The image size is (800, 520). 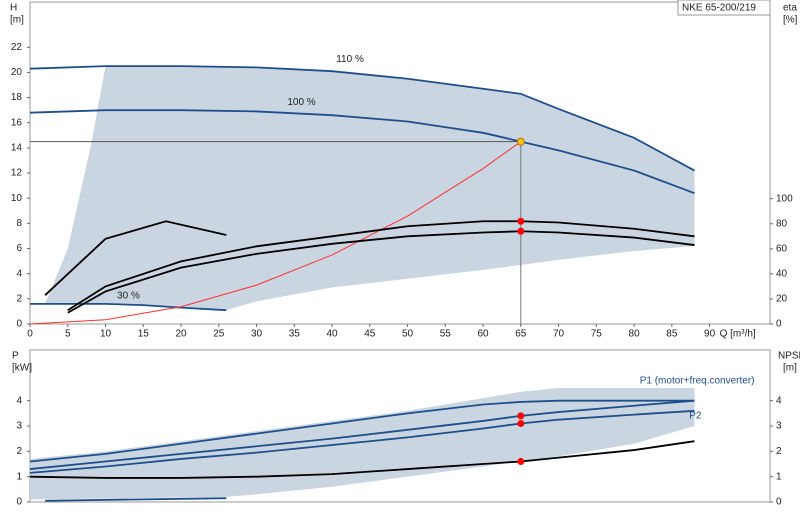 I want to click on x-tick-label: 85, so click(x=672, y=334).